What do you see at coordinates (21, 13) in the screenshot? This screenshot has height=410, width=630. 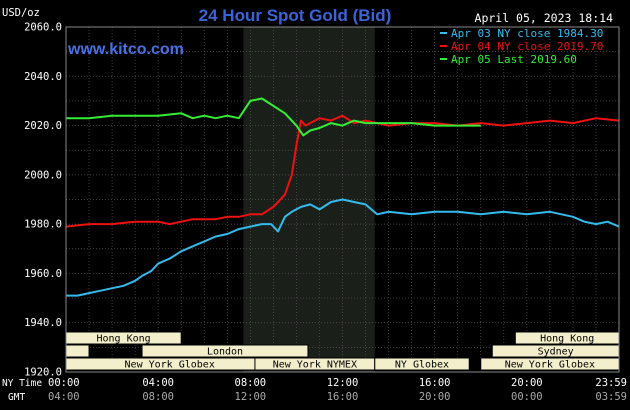 I see `y-axis-label: USD/oz` at bounding box center [21, 13].